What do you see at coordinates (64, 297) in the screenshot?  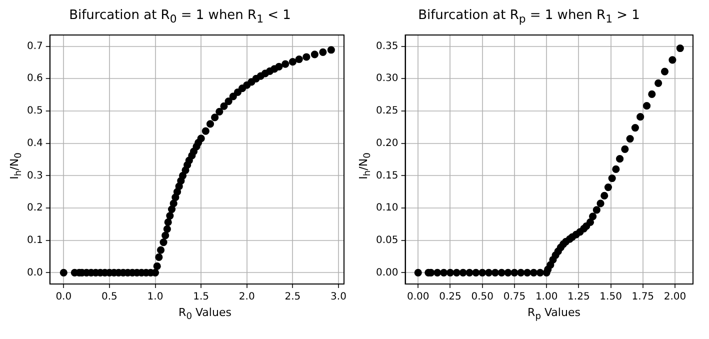 I see `x-tick-label: 0.0` at bounding box center [64, 297].